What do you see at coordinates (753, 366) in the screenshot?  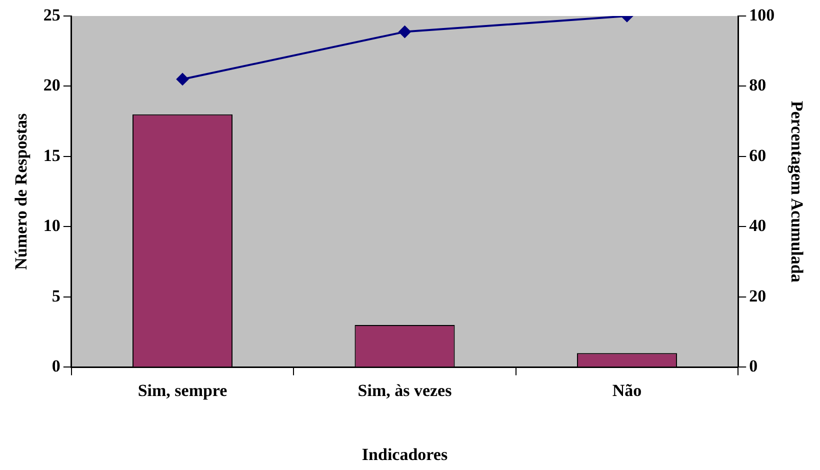 I see `y2-tick-label: 0` at bounding box center [753, 366].